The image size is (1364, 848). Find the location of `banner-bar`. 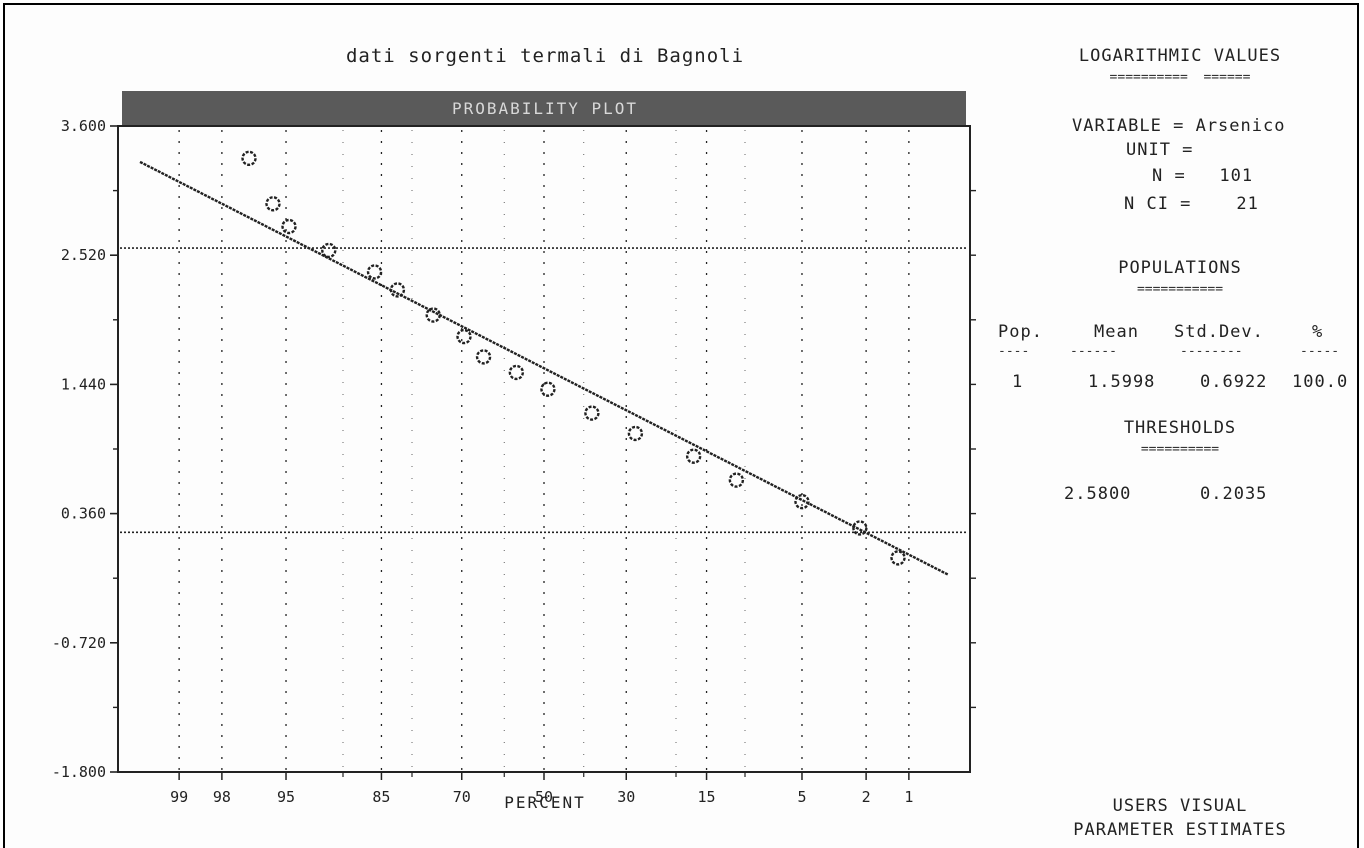

banner-bar is located at coordinates (544, 108).